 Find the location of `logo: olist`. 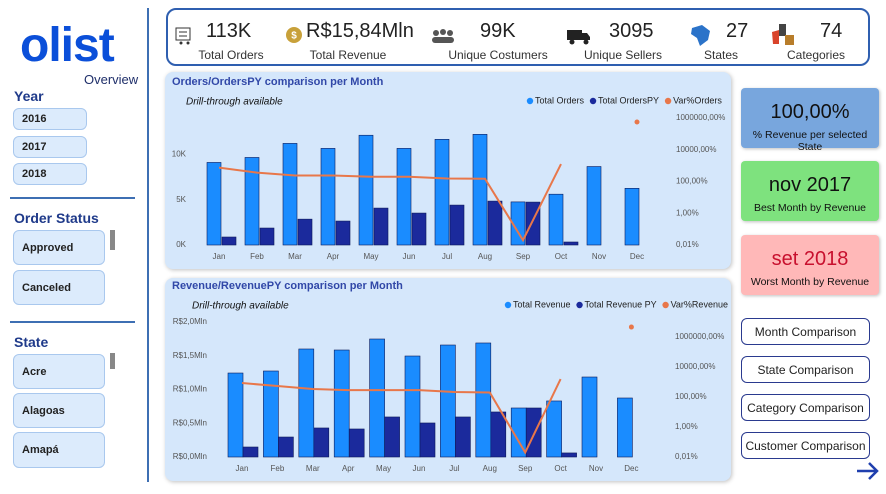

logo: olist is located at coordinates (67, 45).